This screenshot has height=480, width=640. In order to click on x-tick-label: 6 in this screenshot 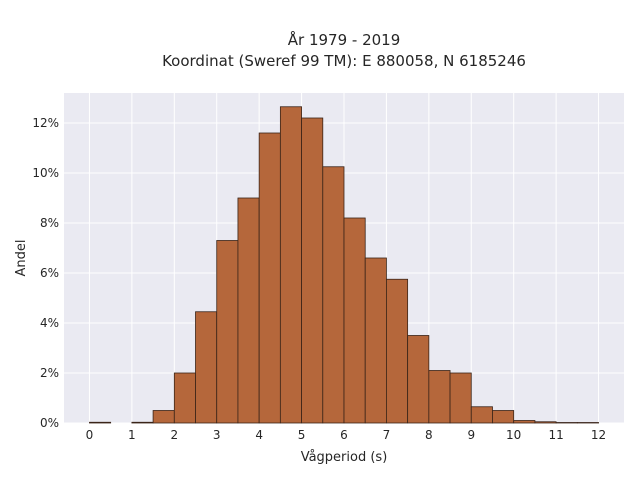, I will do `click(344, 435)`.